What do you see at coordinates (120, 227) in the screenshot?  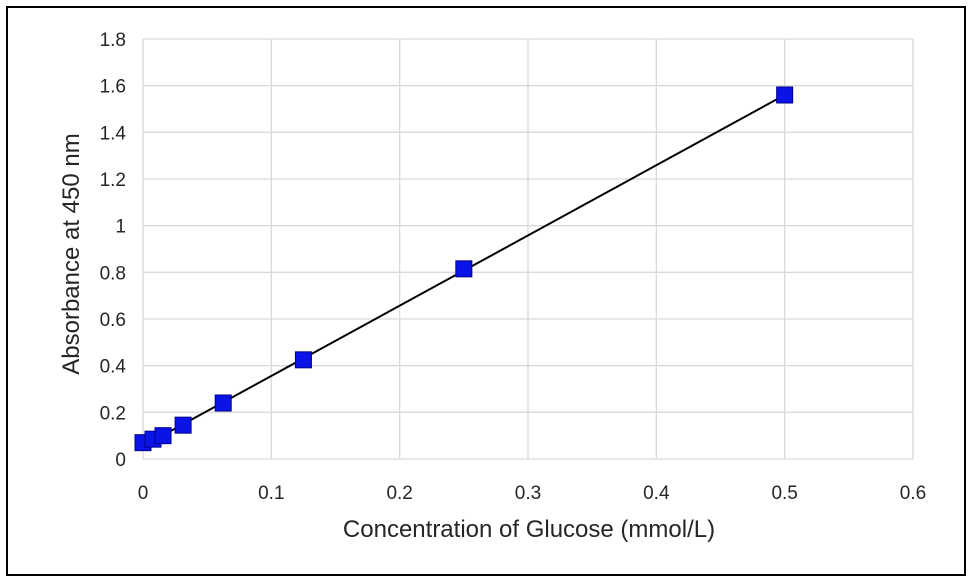 I see `y-tick-label: 1` at bounding box center [120, 227].